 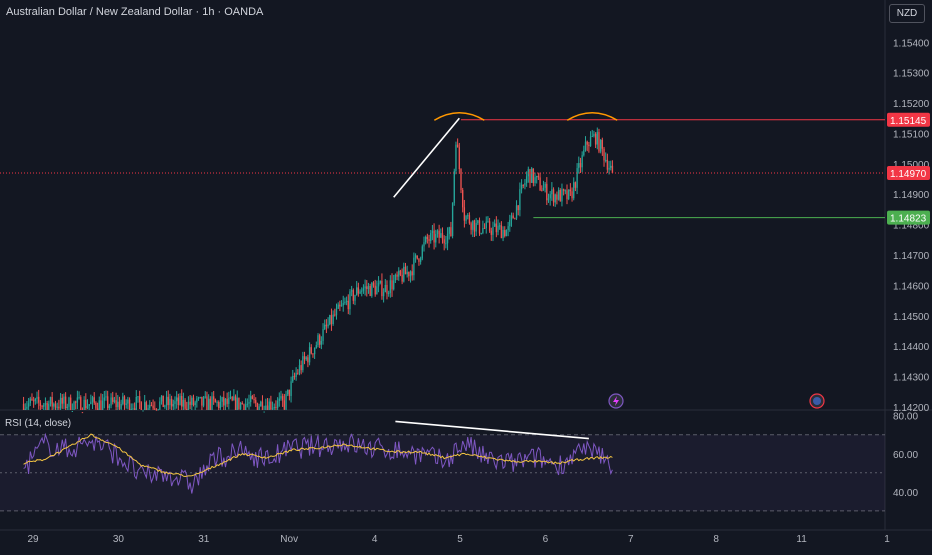 What do you see at coordinates (492, 430) in the screenshot?
I see `rsi-trendline` at bounding box center [492, 430].